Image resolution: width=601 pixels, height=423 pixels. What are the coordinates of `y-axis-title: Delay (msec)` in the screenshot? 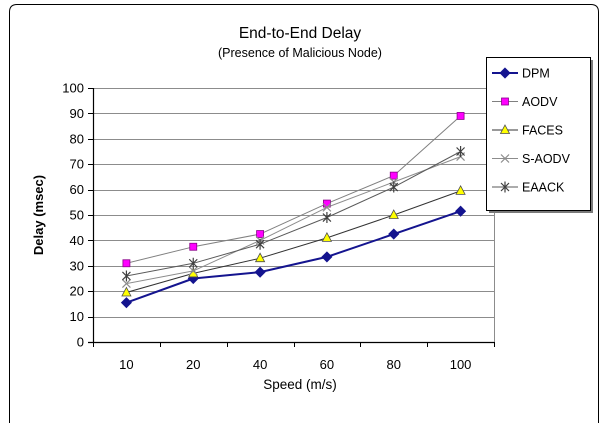 It's located at (38, 215).